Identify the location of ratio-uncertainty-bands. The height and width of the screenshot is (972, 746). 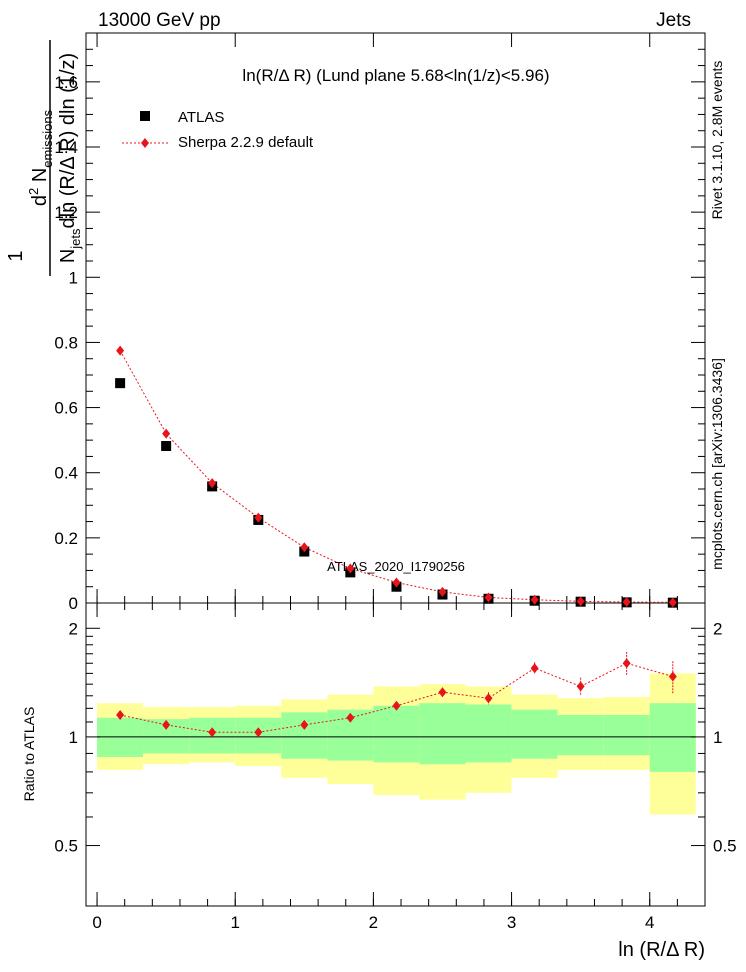
(396, 744).